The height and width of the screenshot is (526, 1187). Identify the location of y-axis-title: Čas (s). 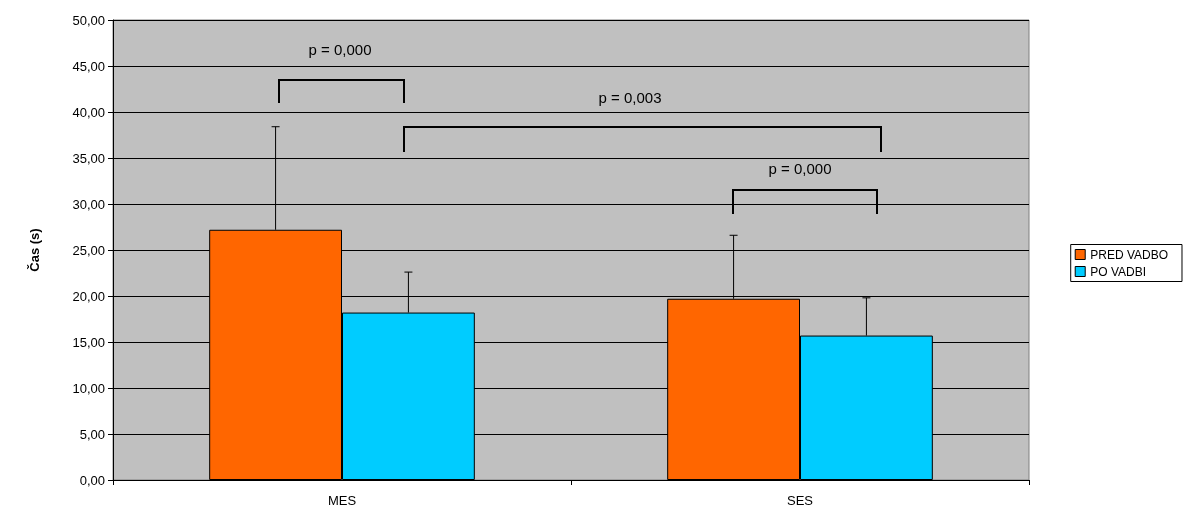
(34, 250).